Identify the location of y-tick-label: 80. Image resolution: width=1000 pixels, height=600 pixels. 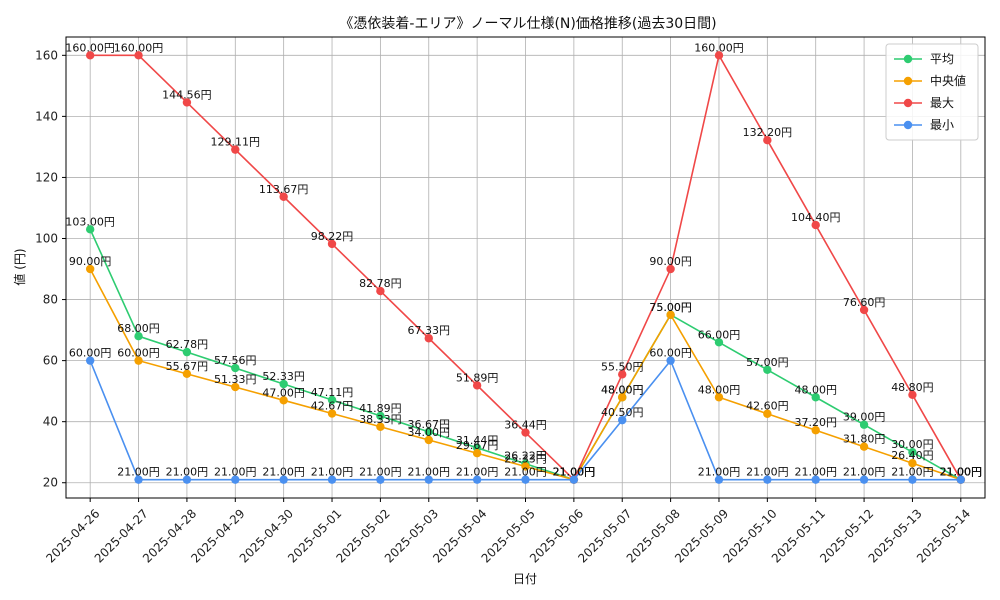
(50, 300).